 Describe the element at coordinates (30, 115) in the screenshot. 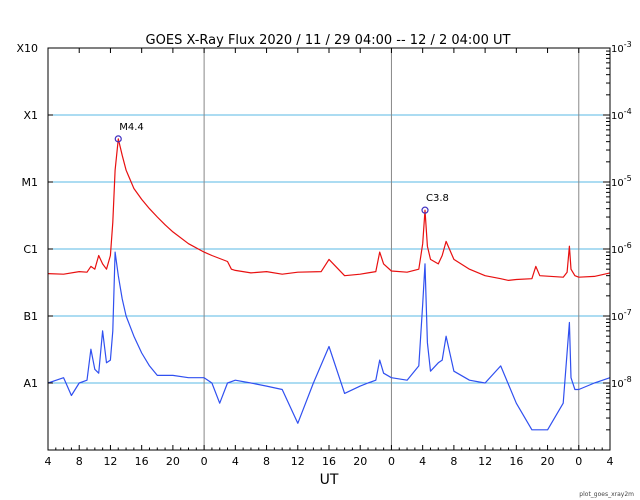

I see `y-tick-label: X1` at that location.